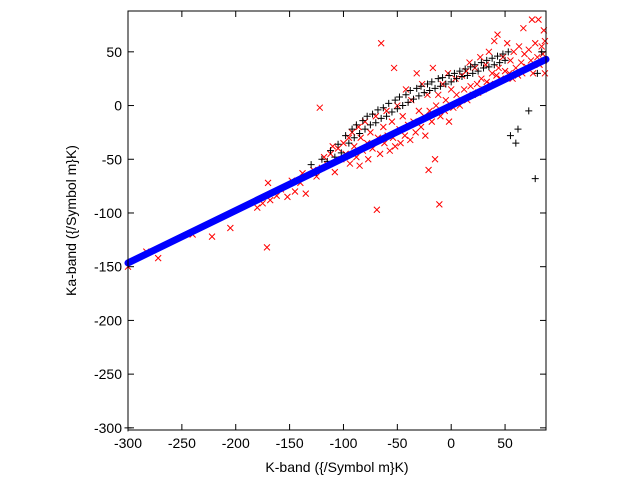 The width and height of the screenshot is (640, 480). What do you see at coordinates (108, 428) in the screenshot?
I see `y-tick-label-0: -300` at bounding box center [108, 428].